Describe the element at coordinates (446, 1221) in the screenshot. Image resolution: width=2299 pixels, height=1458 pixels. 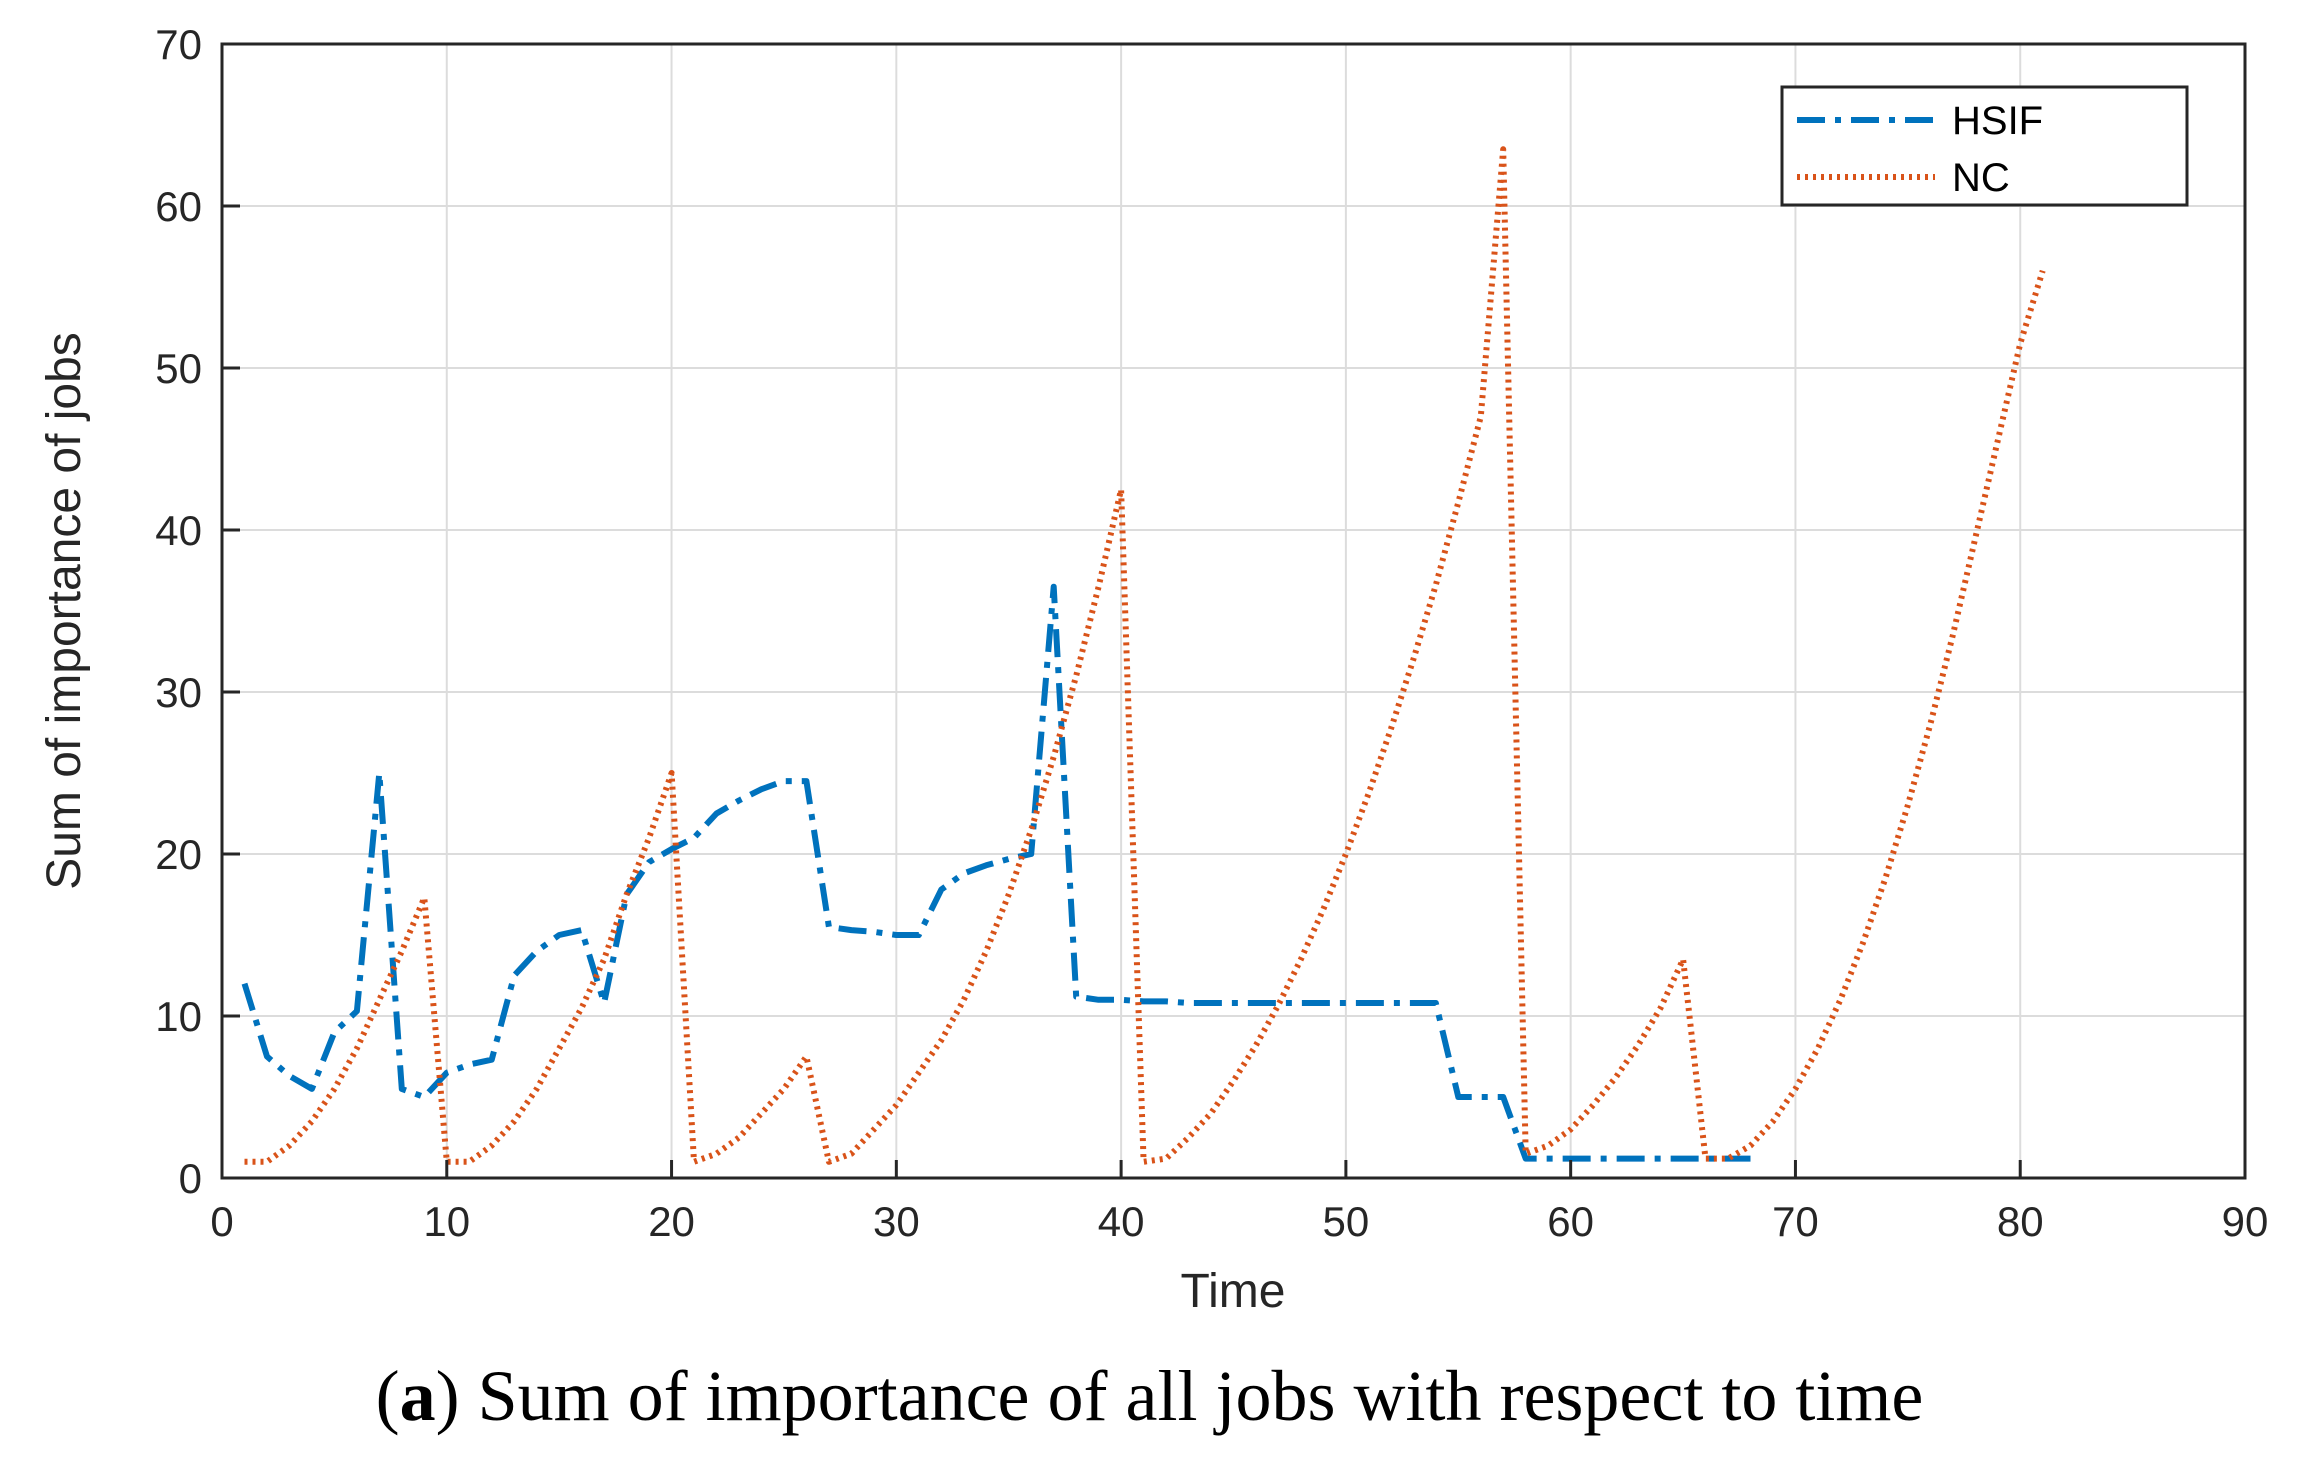
I see `x-tick-label: 10` at that location.